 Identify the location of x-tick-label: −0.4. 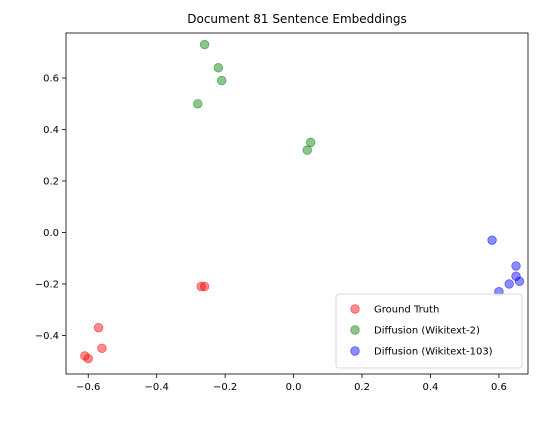
(157, 387).